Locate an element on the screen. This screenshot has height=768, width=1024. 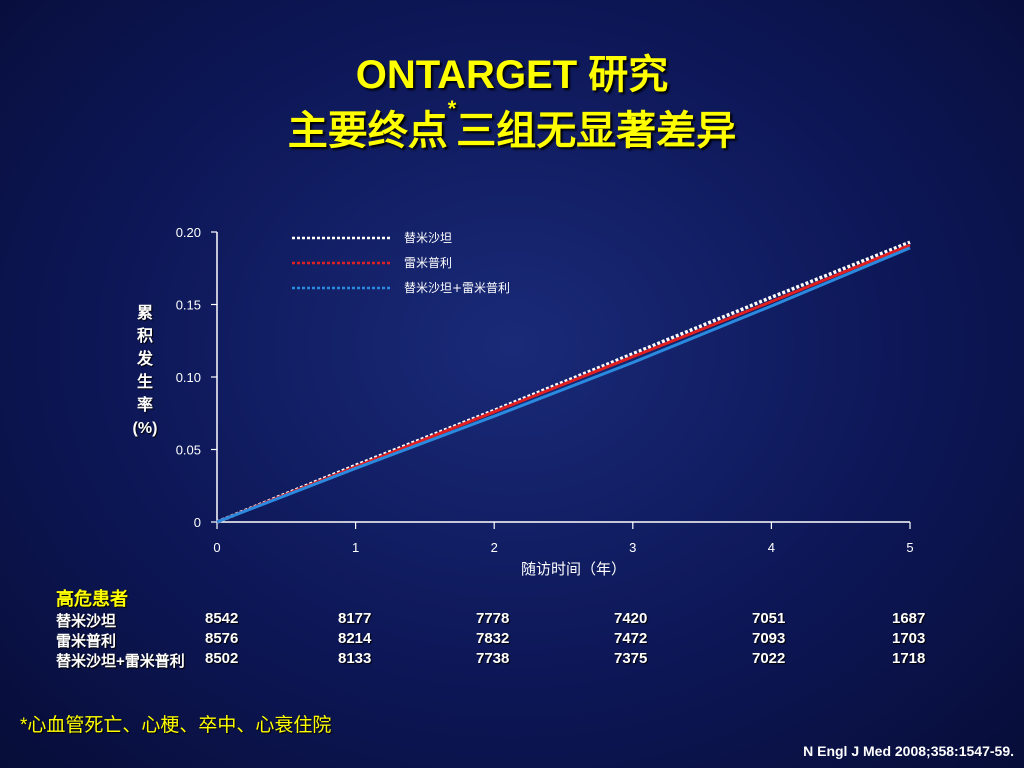
y-tick-label: 0.10 is located at coordinates (188, 377).